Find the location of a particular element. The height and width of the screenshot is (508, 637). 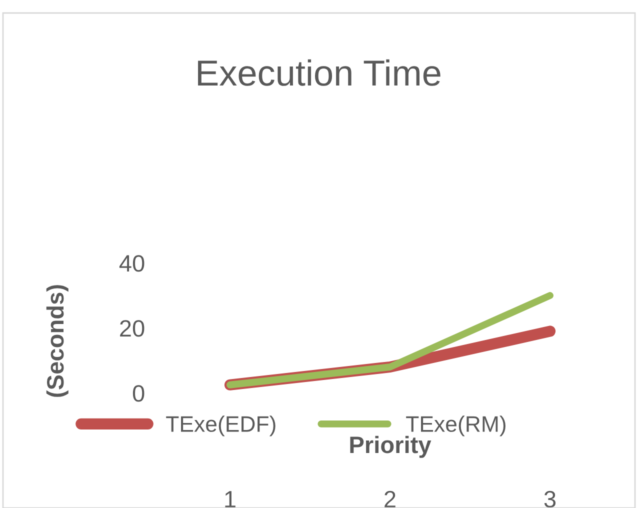

x-tick-label: 2 is located at coordinates (390, 499).